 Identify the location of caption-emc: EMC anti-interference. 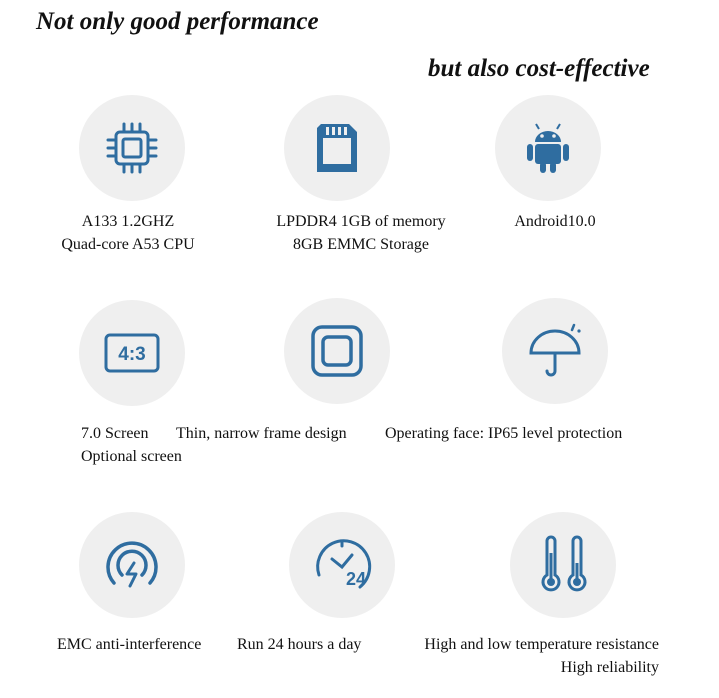
(129, 644).